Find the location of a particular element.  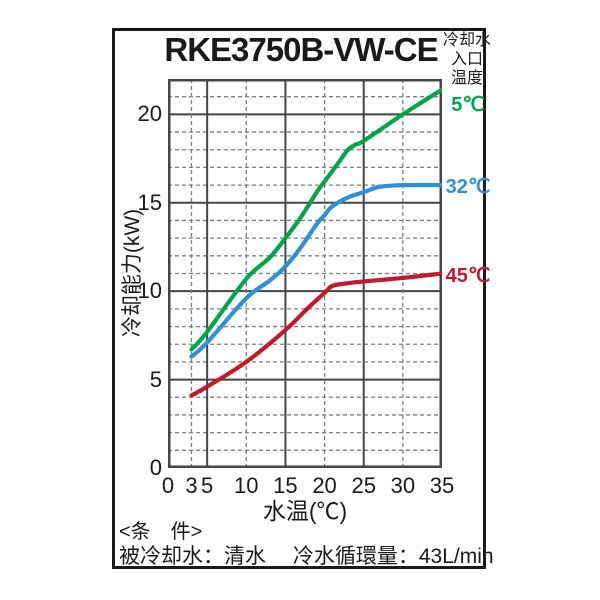

legend-label-45c: 45℃ is located at coordinates (468, 276).